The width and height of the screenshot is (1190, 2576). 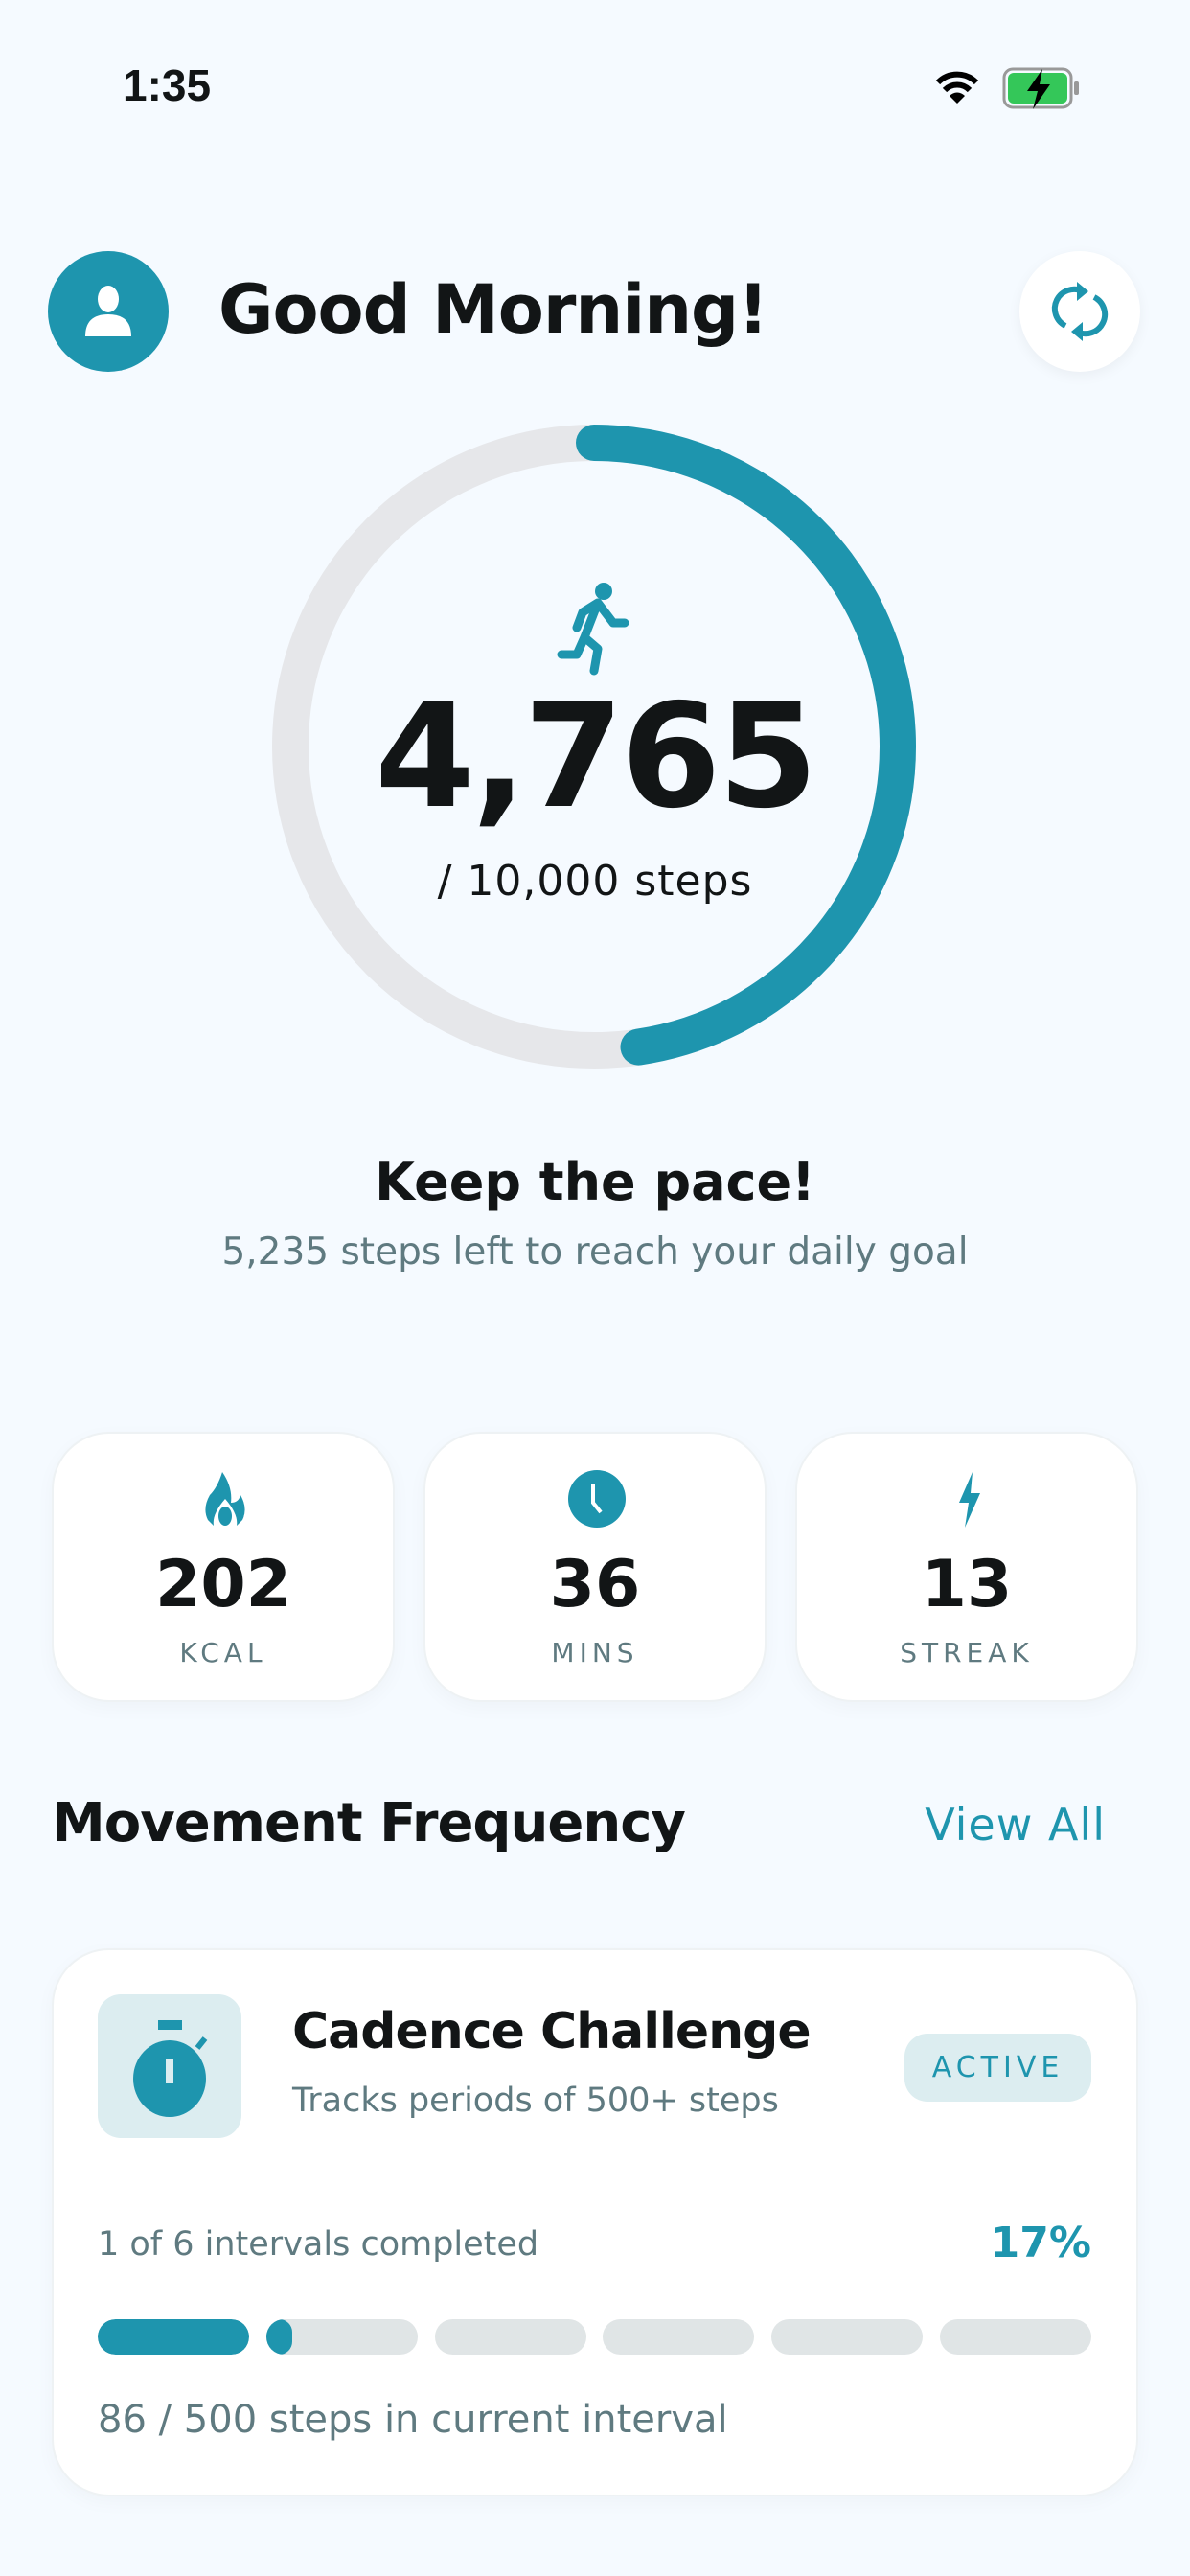 I want to click on stat-card-mins: 36 MINS, so click(x=595, y=1567).